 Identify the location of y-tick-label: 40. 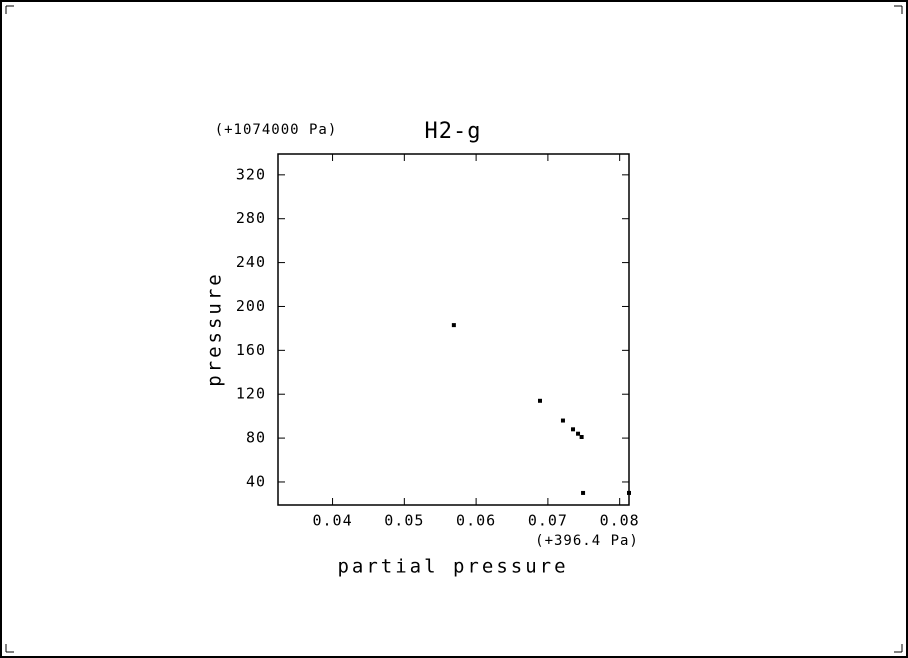
(256, 481).